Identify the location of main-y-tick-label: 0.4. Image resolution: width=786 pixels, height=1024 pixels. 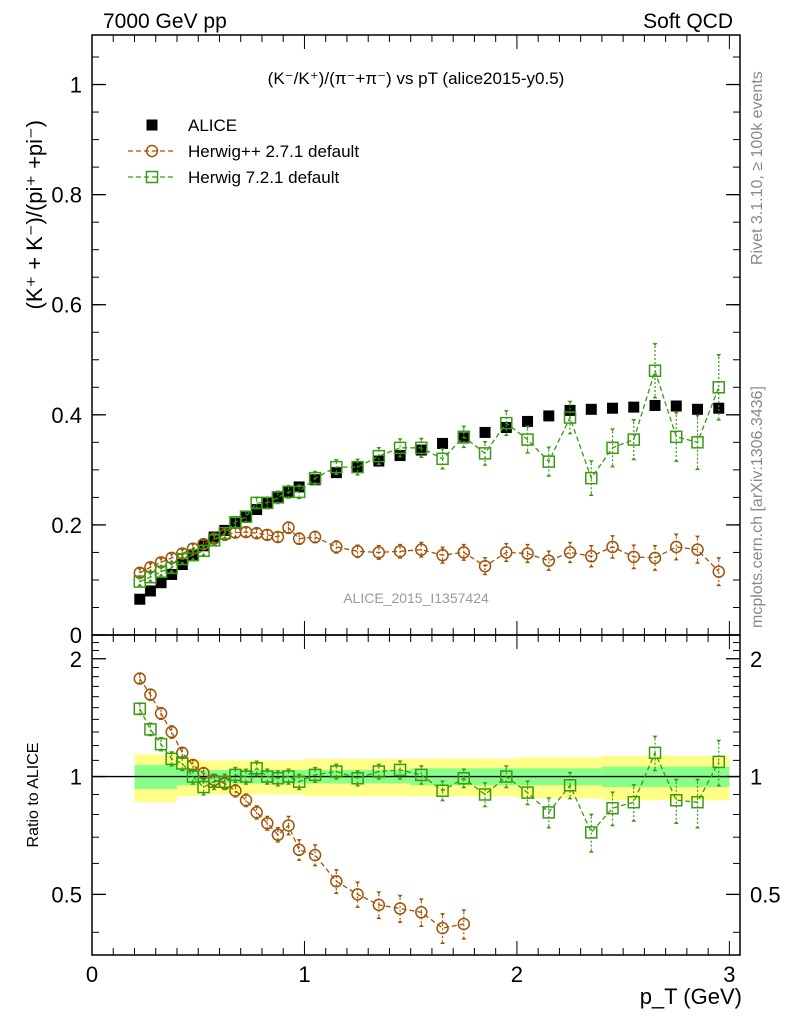
(66, 415).